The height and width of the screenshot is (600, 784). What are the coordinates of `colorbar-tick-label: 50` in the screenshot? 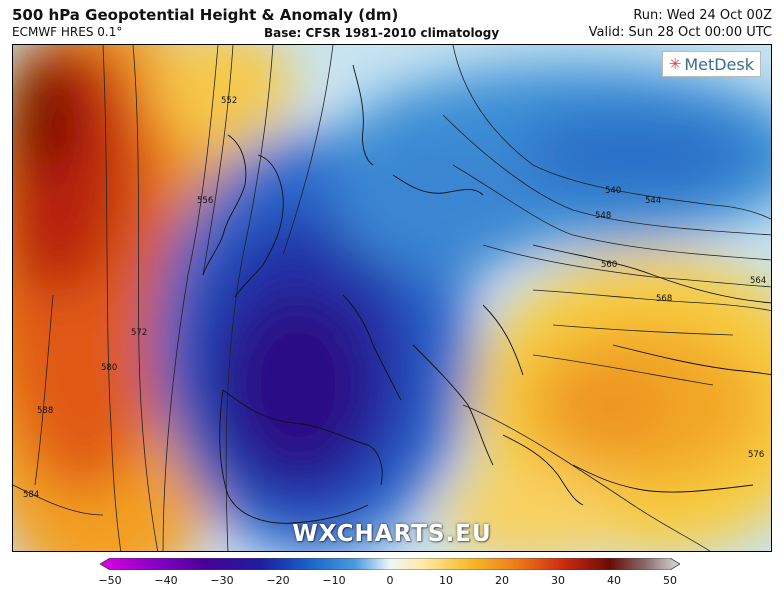 It's located at (670, 580).